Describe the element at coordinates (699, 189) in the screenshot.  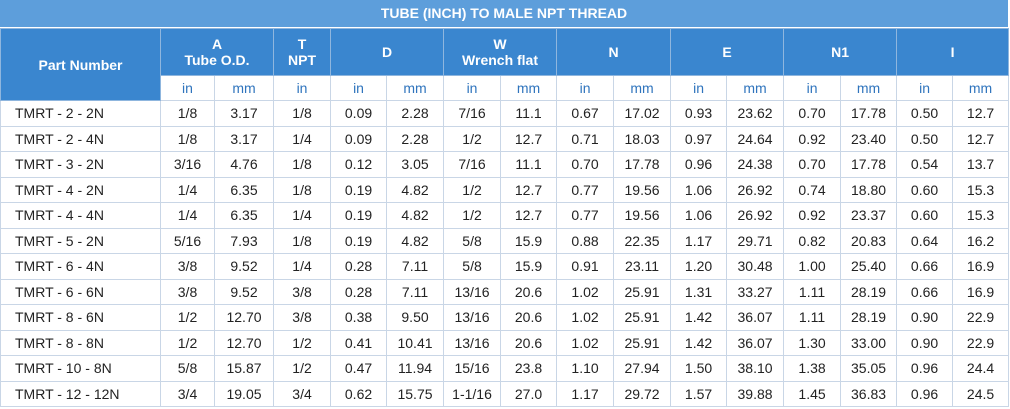
I see `value-cell: 1.06` at that location.